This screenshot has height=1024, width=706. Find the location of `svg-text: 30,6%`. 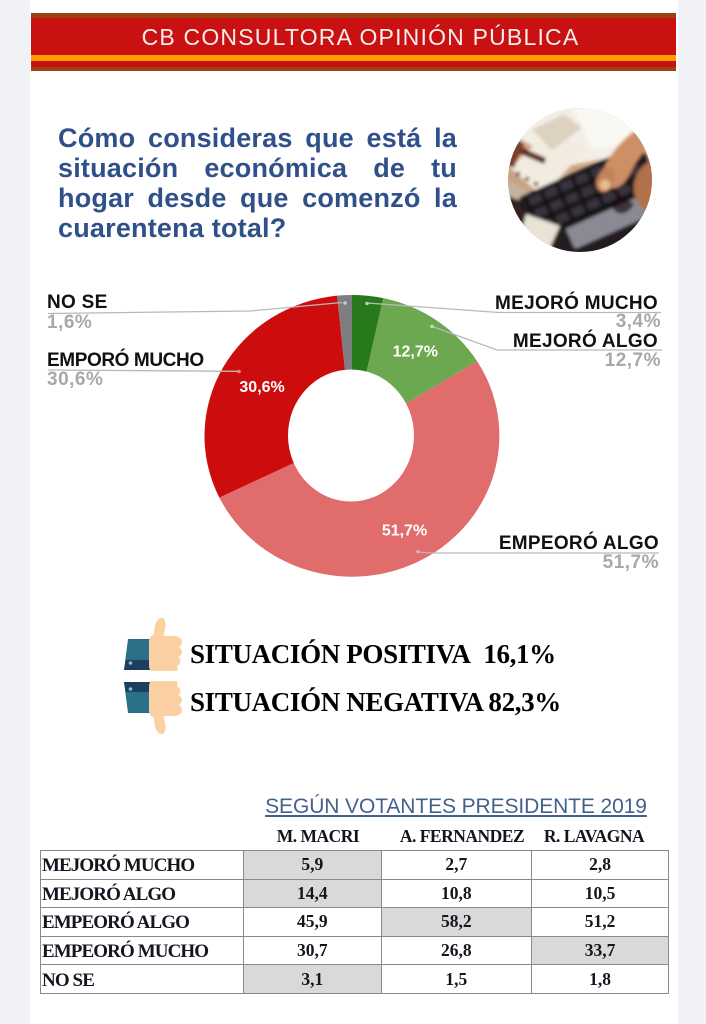

svg-text: 30,6% is located at coordinates (261, 387).